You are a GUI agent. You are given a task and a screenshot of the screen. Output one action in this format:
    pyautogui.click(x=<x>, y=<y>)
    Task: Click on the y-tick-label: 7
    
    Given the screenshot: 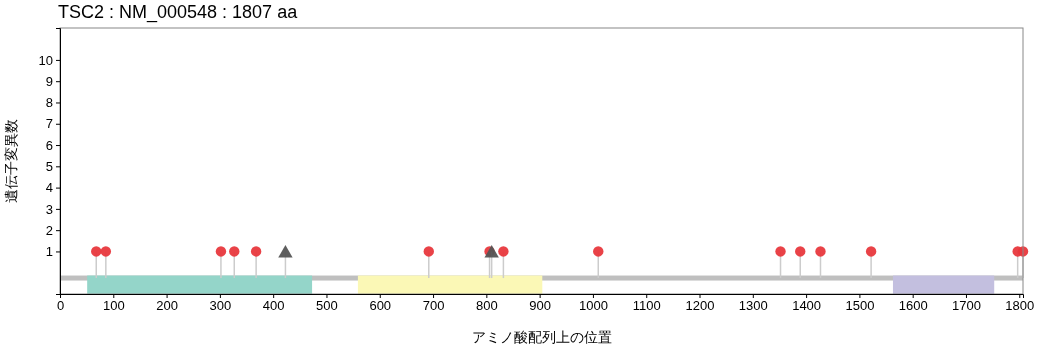 What is the action you would take?
    pyautogui.click(x=49, y=124)
    